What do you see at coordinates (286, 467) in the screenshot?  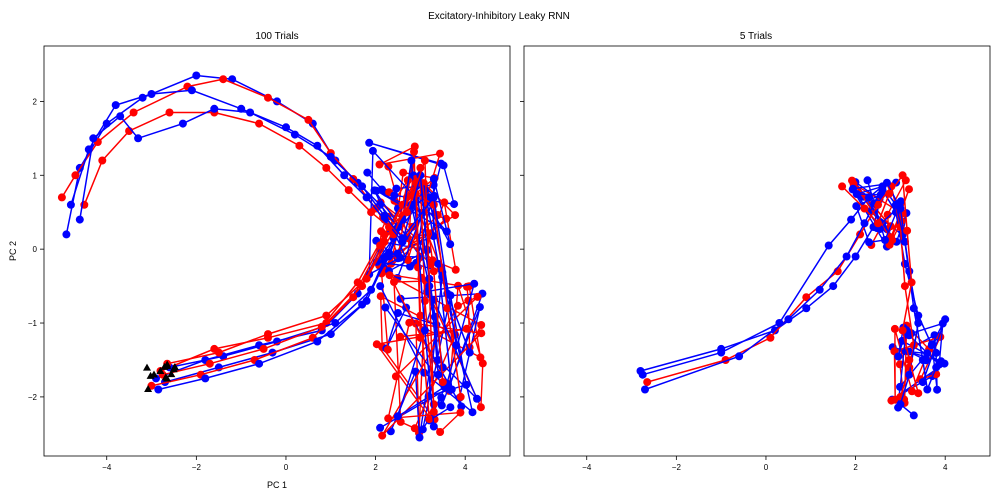 I see `x-tick-label: 0` at bounding box center [286, 467].